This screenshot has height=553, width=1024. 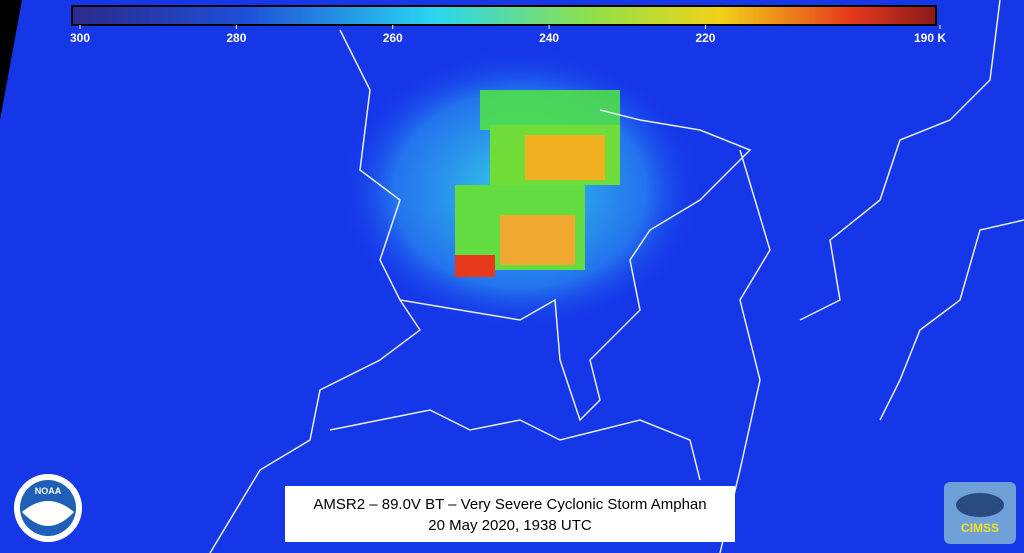 What do you see at coordinates (549, 38) in the screenshot?
I see `tick-label: 240` at bounding box center [549, 38].